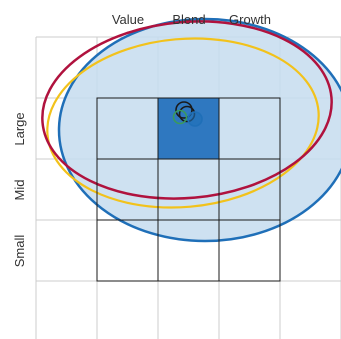 This screenshot has height=339, width=341. What do you see at coordinates (249, 250) in the screenshot?
I see `style-box-cell` at bounding box center [249, 250].